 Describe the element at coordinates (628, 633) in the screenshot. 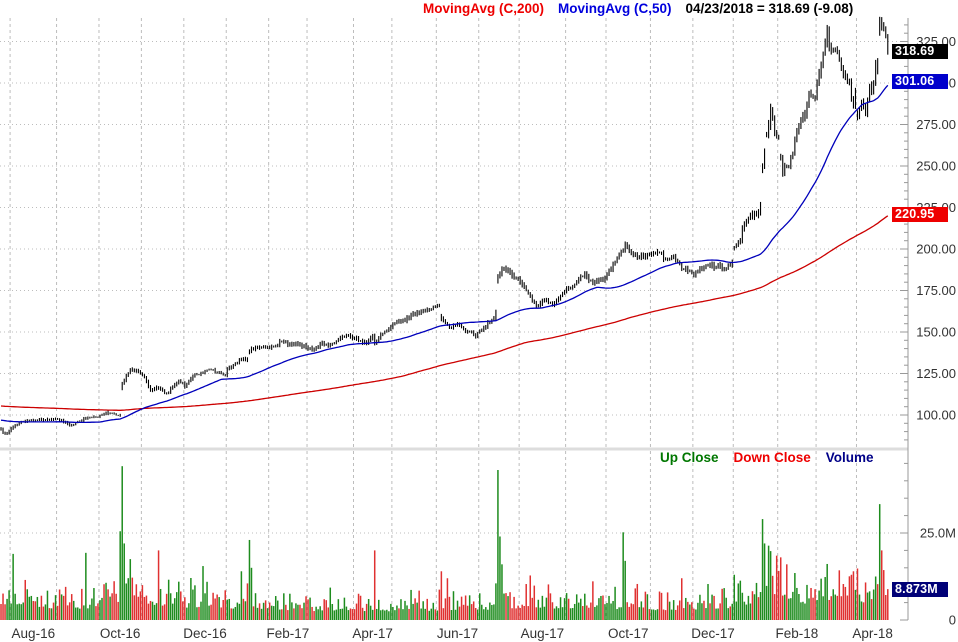

I see `x-axis-label: Oct-17` at that location.